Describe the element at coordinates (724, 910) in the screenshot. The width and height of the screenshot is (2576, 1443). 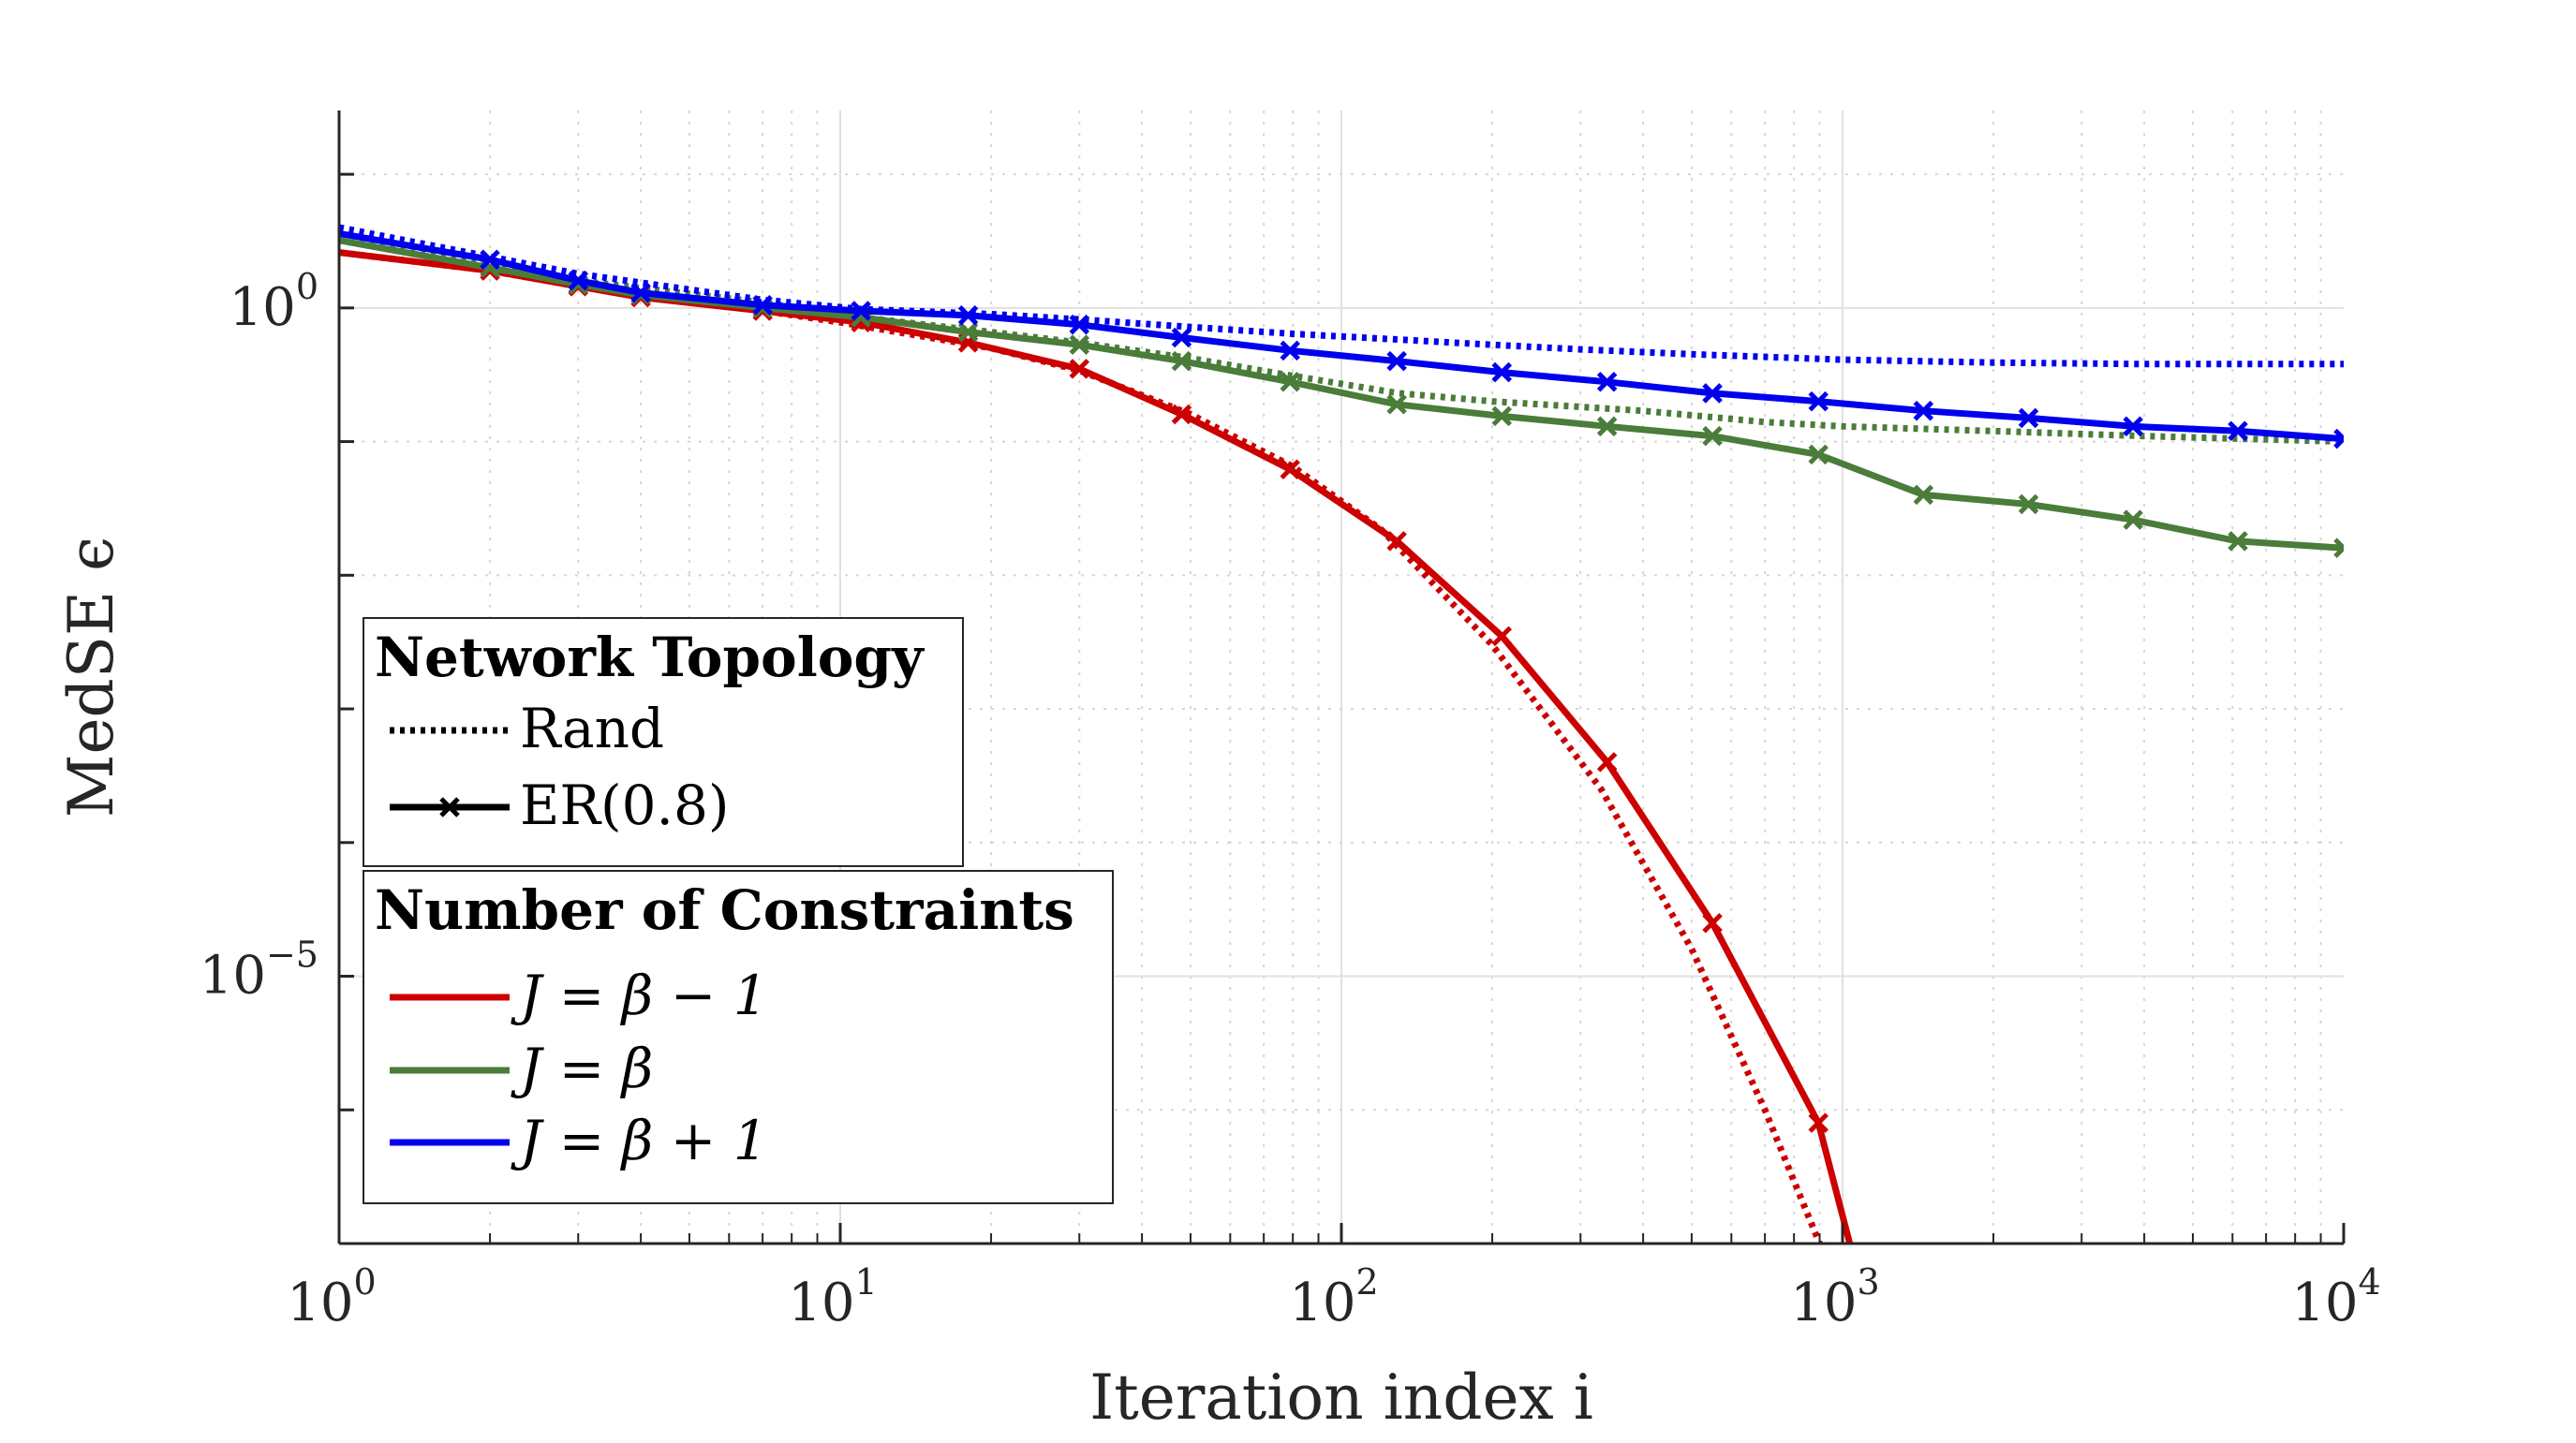
I see `legend-title: Number of Constraints` at that location.